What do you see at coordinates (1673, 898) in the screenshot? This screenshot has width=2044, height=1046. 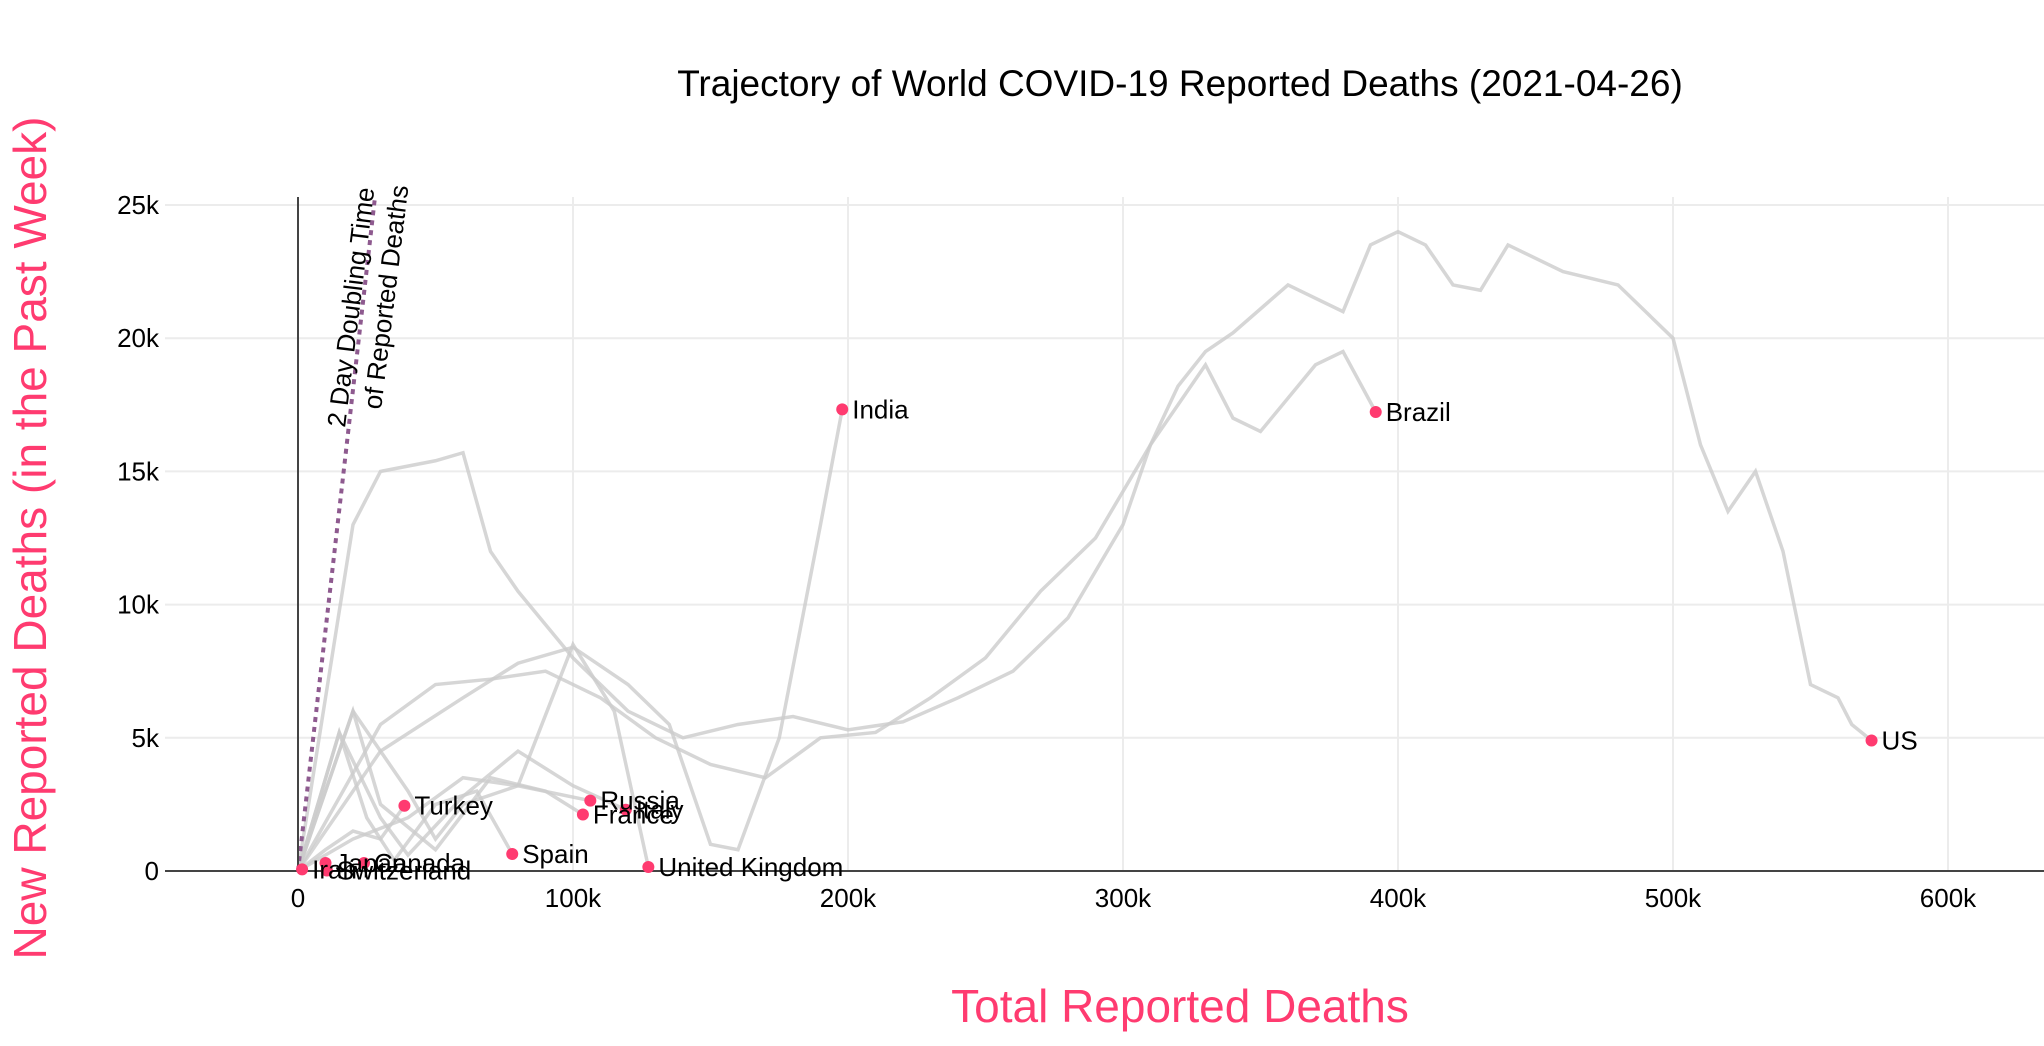 I see `x-tick-label: 500k` at bounding box center [1673, 898].